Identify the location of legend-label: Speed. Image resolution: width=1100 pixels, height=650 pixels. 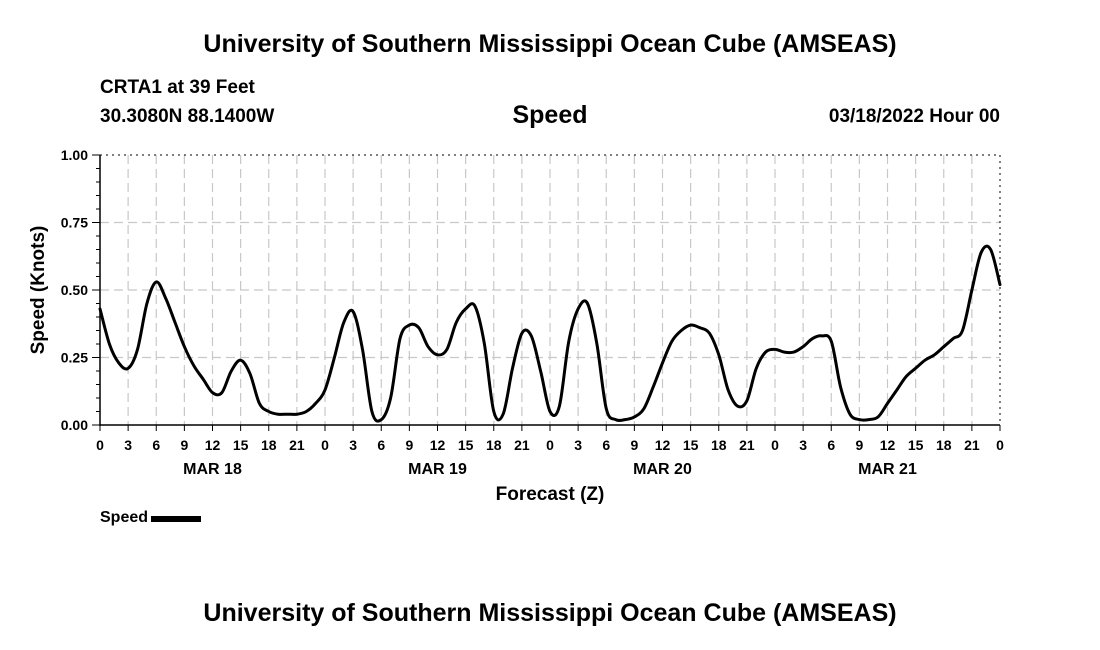
(124, 517).